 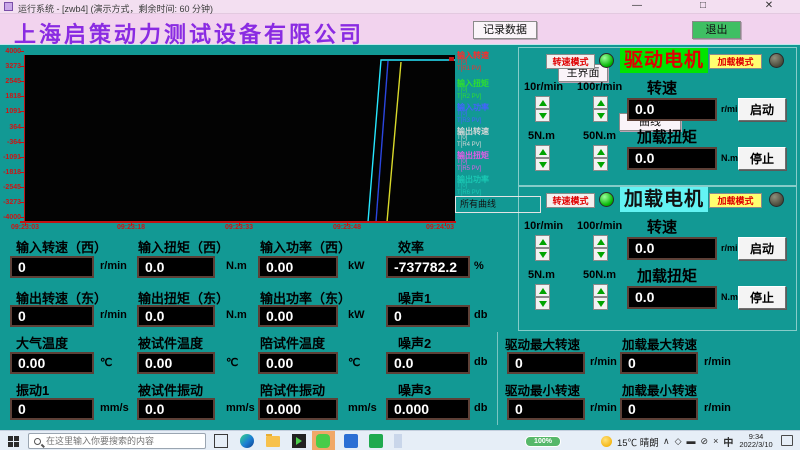 I want to click on weather-text: 15℃ 晴朗, so click(x=638, y=443).